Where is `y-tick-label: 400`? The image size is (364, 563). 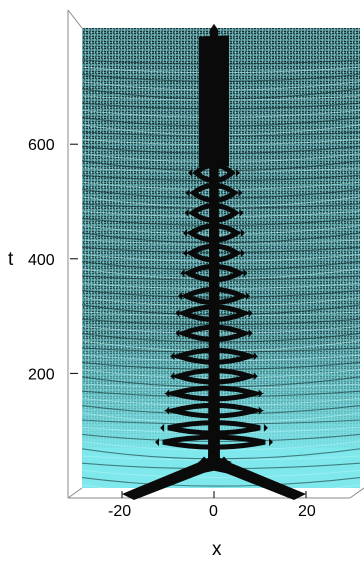 y-tick-label: 400 is located at coordinates (41, 260).